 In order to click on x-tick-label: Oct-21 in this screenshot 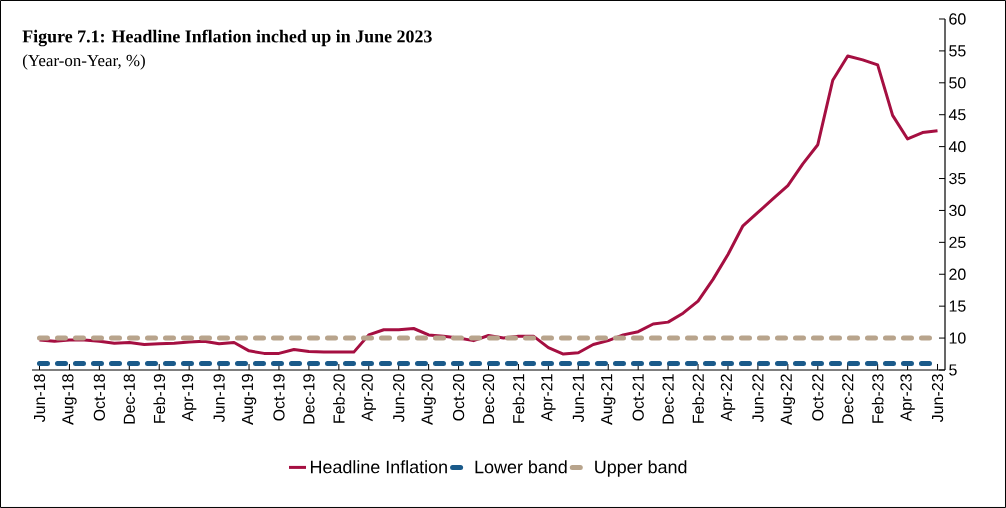, I will do `click(638, 397)`.